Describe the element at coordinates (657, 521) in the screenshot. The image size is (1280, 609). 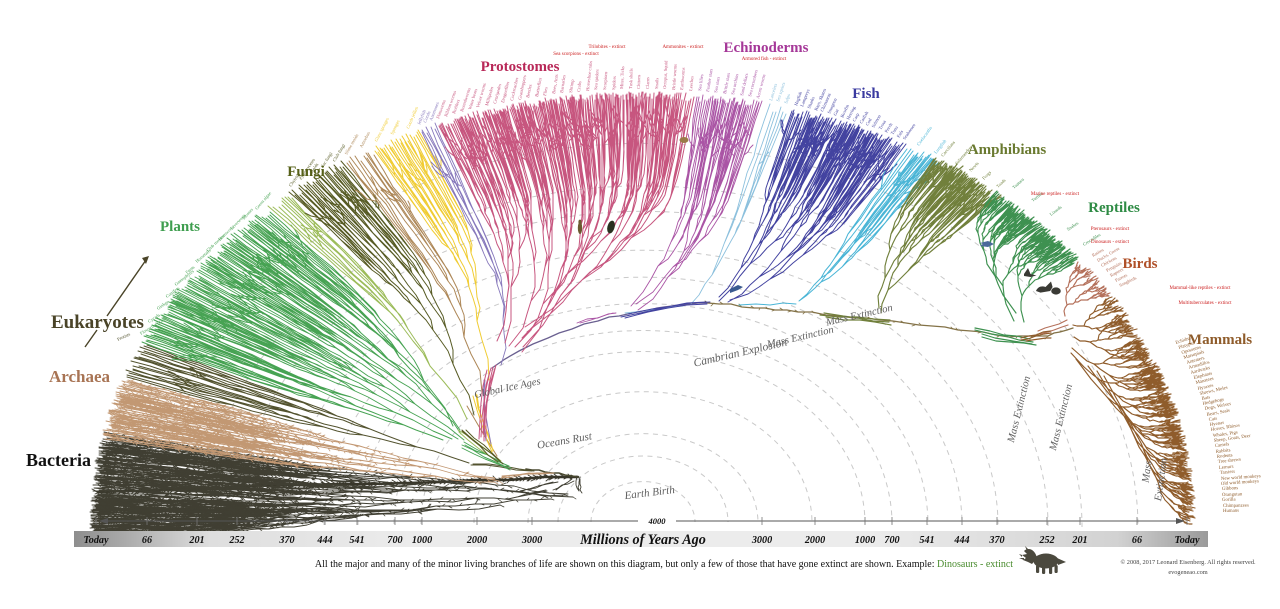
I see `svg-text: 4000` at that location.